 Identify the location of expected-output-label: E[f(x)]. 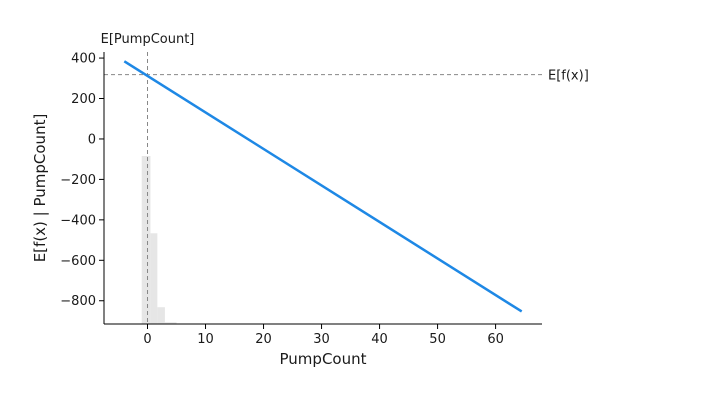
(568, 76).